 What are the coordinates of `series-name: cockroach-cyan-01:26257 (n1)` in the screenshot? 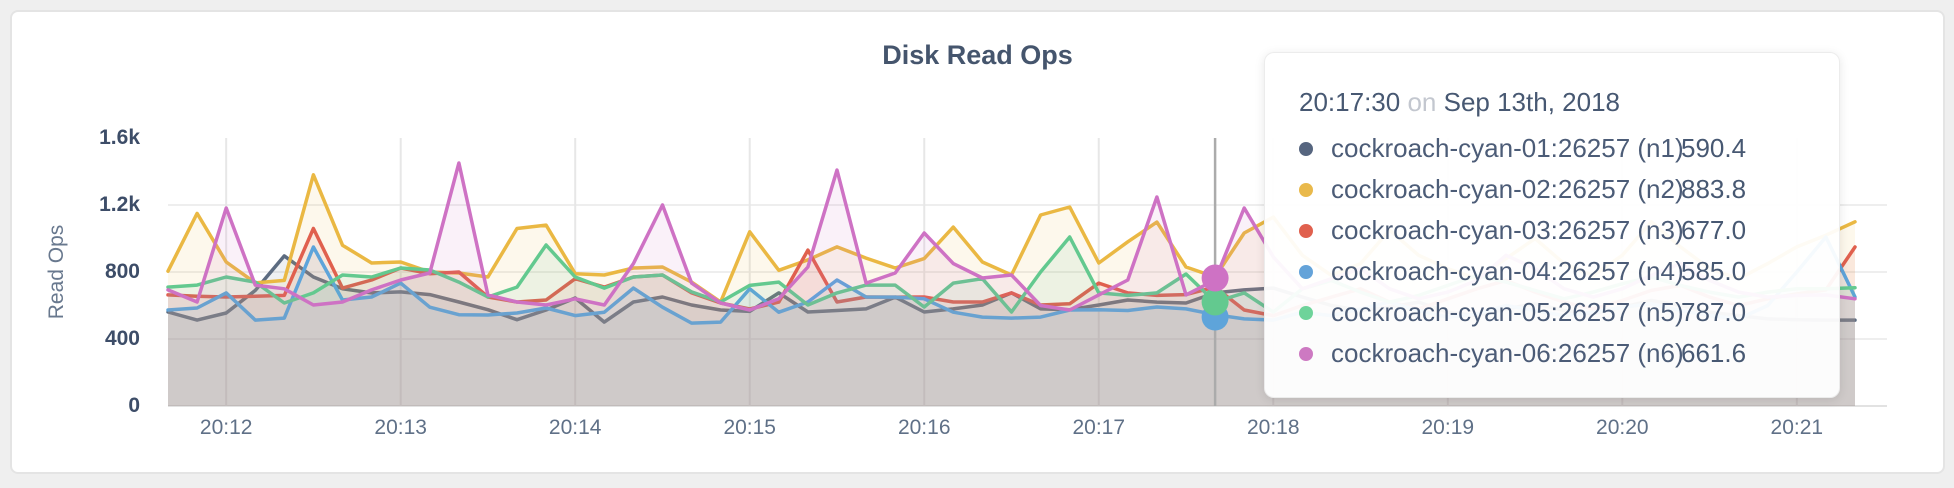 It's located at (1507, 148).